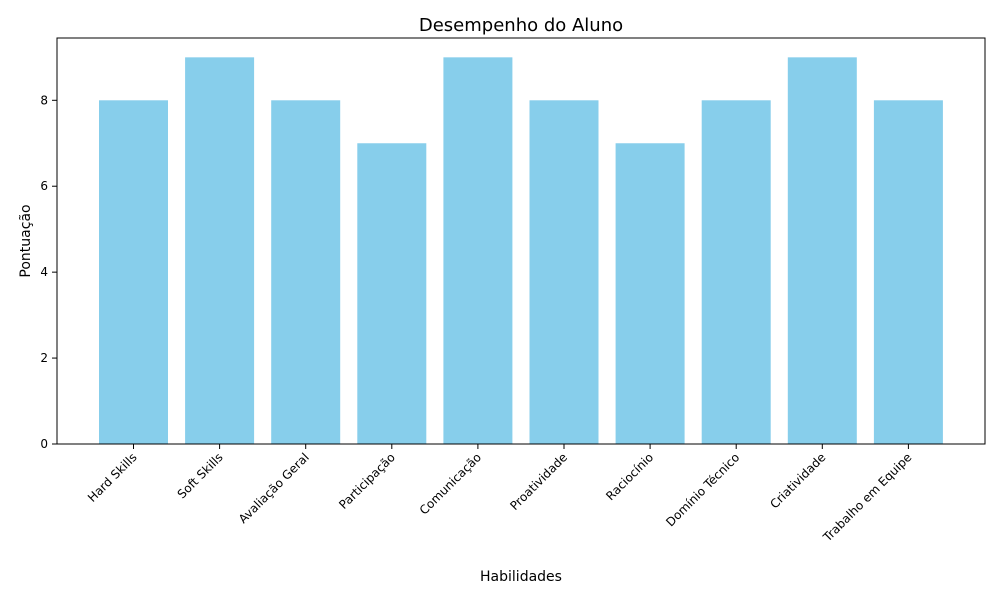 This screenshot has height=600, width=1000. I want to click on y-axis-label: Pontuação, so click(26, 240).